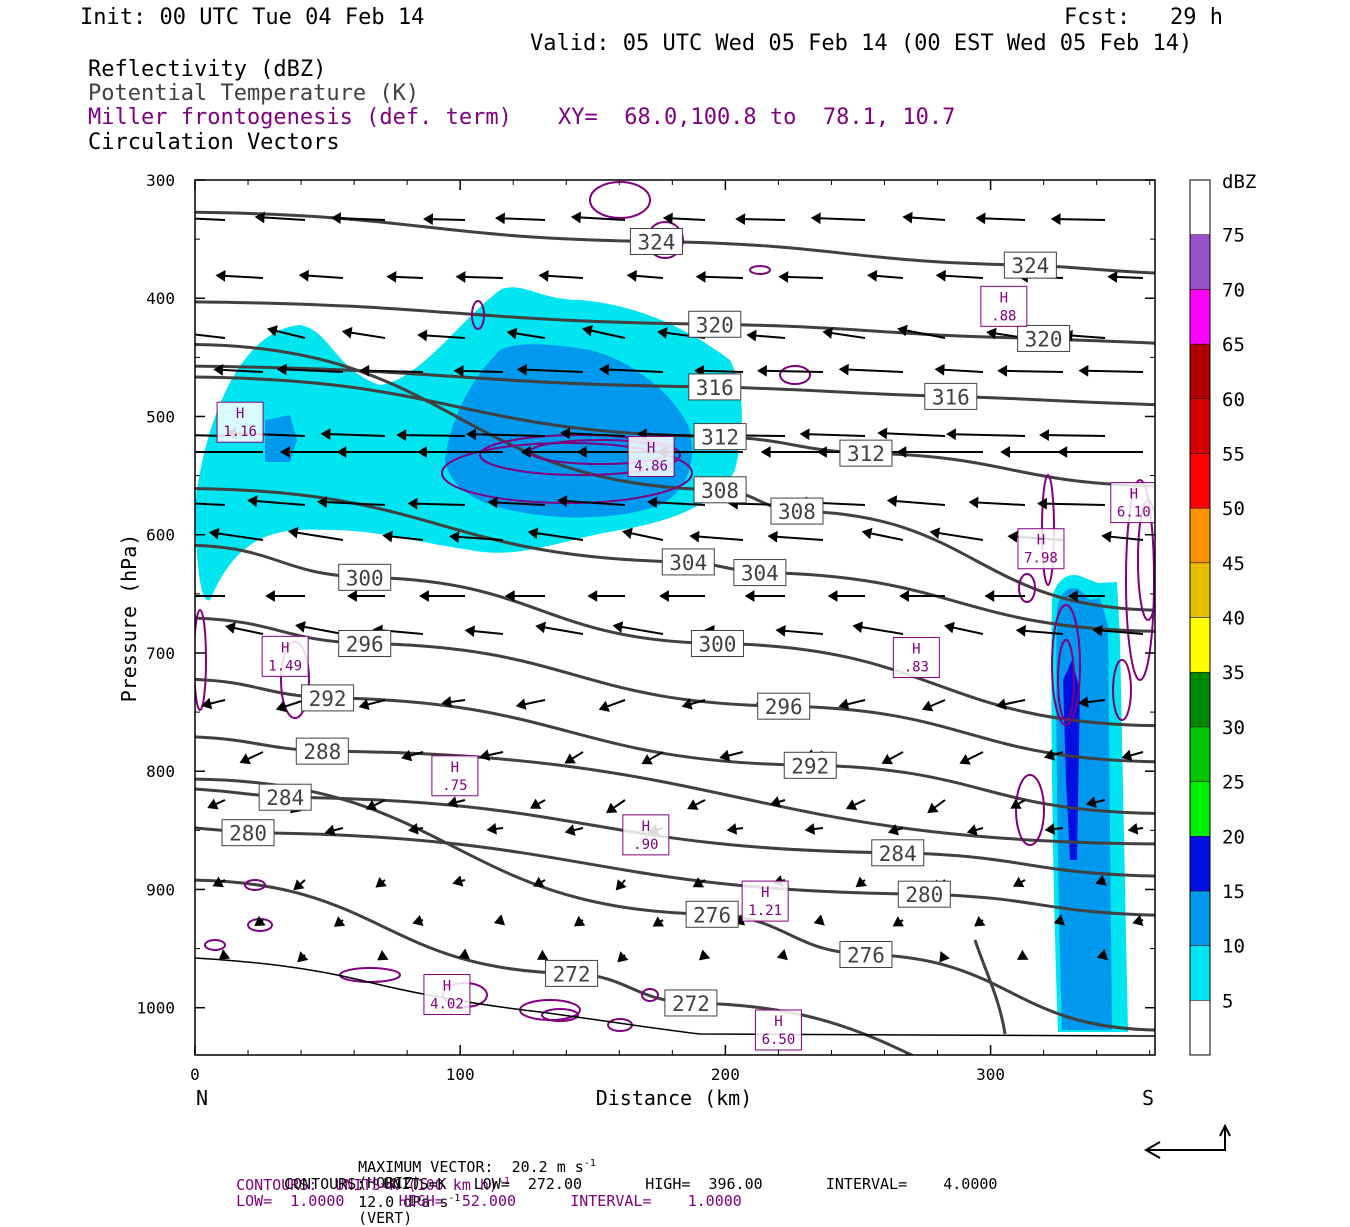 Image resolution: width=1350 pixels, height=1227 pixels. What do you see at coordinates (207, 69) in the screenshot?
I see `field-reflectivity: Reflectivity (dBZ)` at bounding box center [207, 69].